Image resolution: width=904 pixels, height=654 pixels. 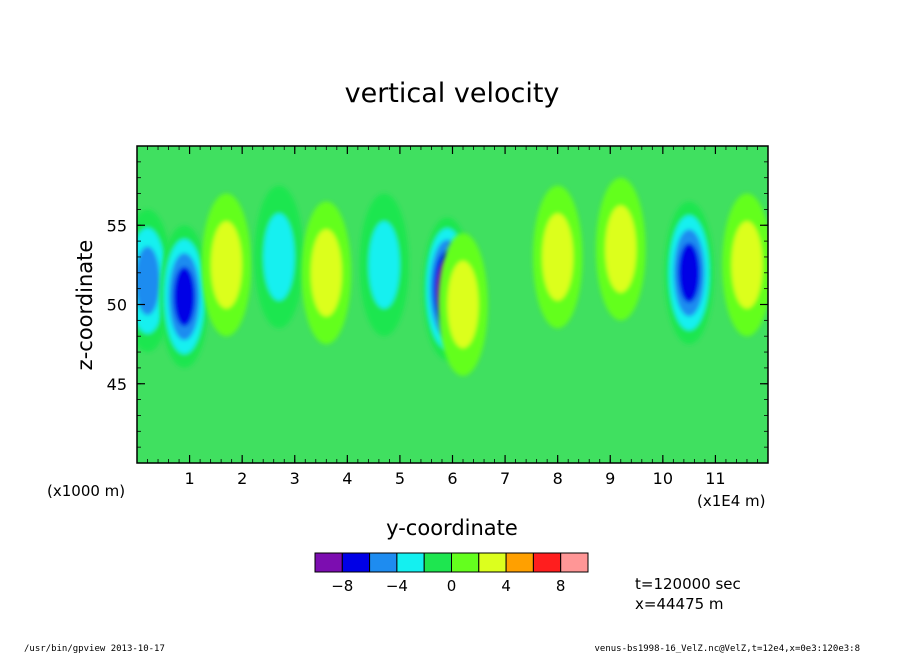 I want to click on x-tick-label: 10, so click(x=663, y=478).